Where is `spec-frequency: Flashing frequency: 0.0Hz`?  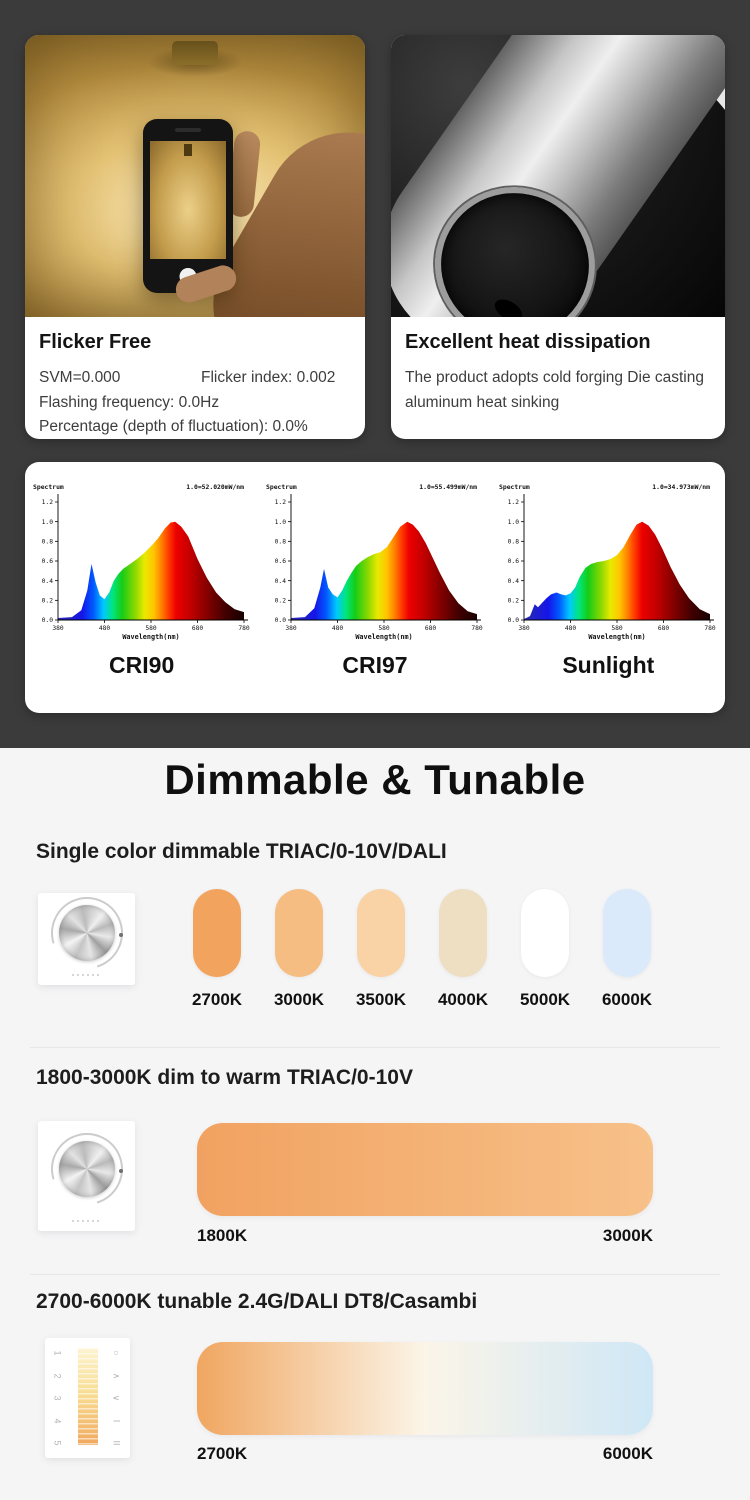
spec-frequency: Flashing frequency: 0.0Hz is located at coordinates (129, 402).